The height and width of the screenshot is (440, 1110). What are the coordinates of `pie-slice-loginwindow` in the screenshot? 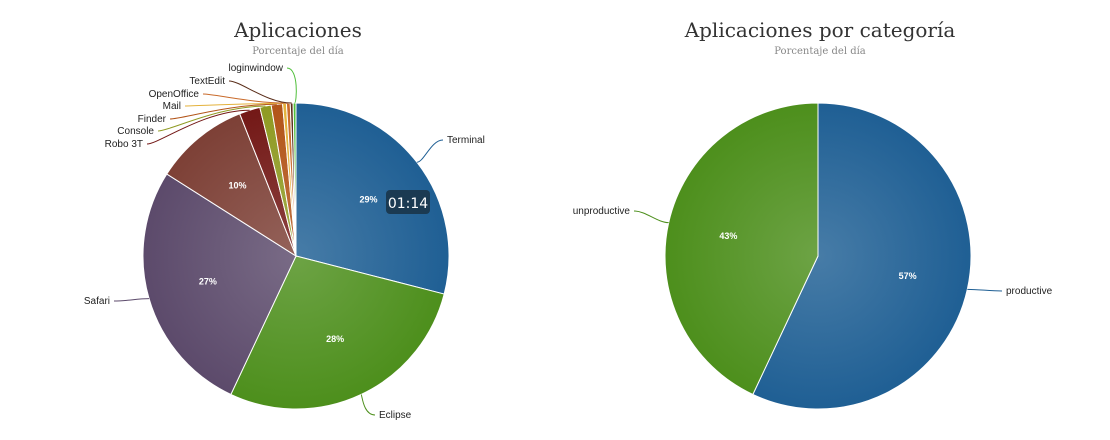 It's located at (294, 179).